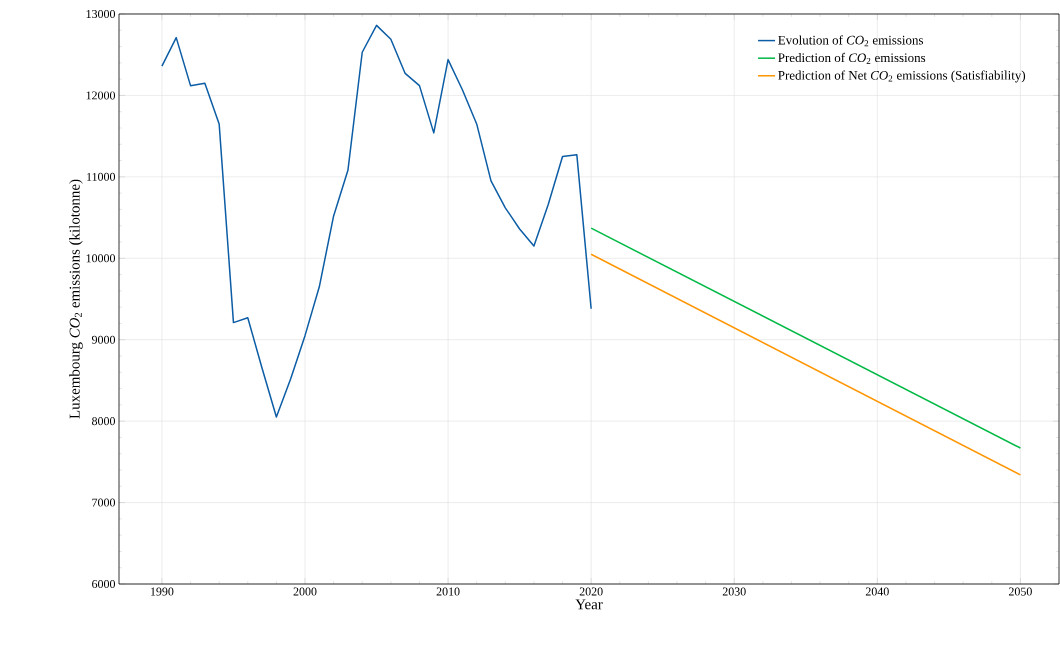 Image resolution: width=1060 pixels, height=650 pixels. What do you see at coordinates (101, 14) in the screenshot?
I see `y-tick-label: 13000` at bounding box center [101, 14].